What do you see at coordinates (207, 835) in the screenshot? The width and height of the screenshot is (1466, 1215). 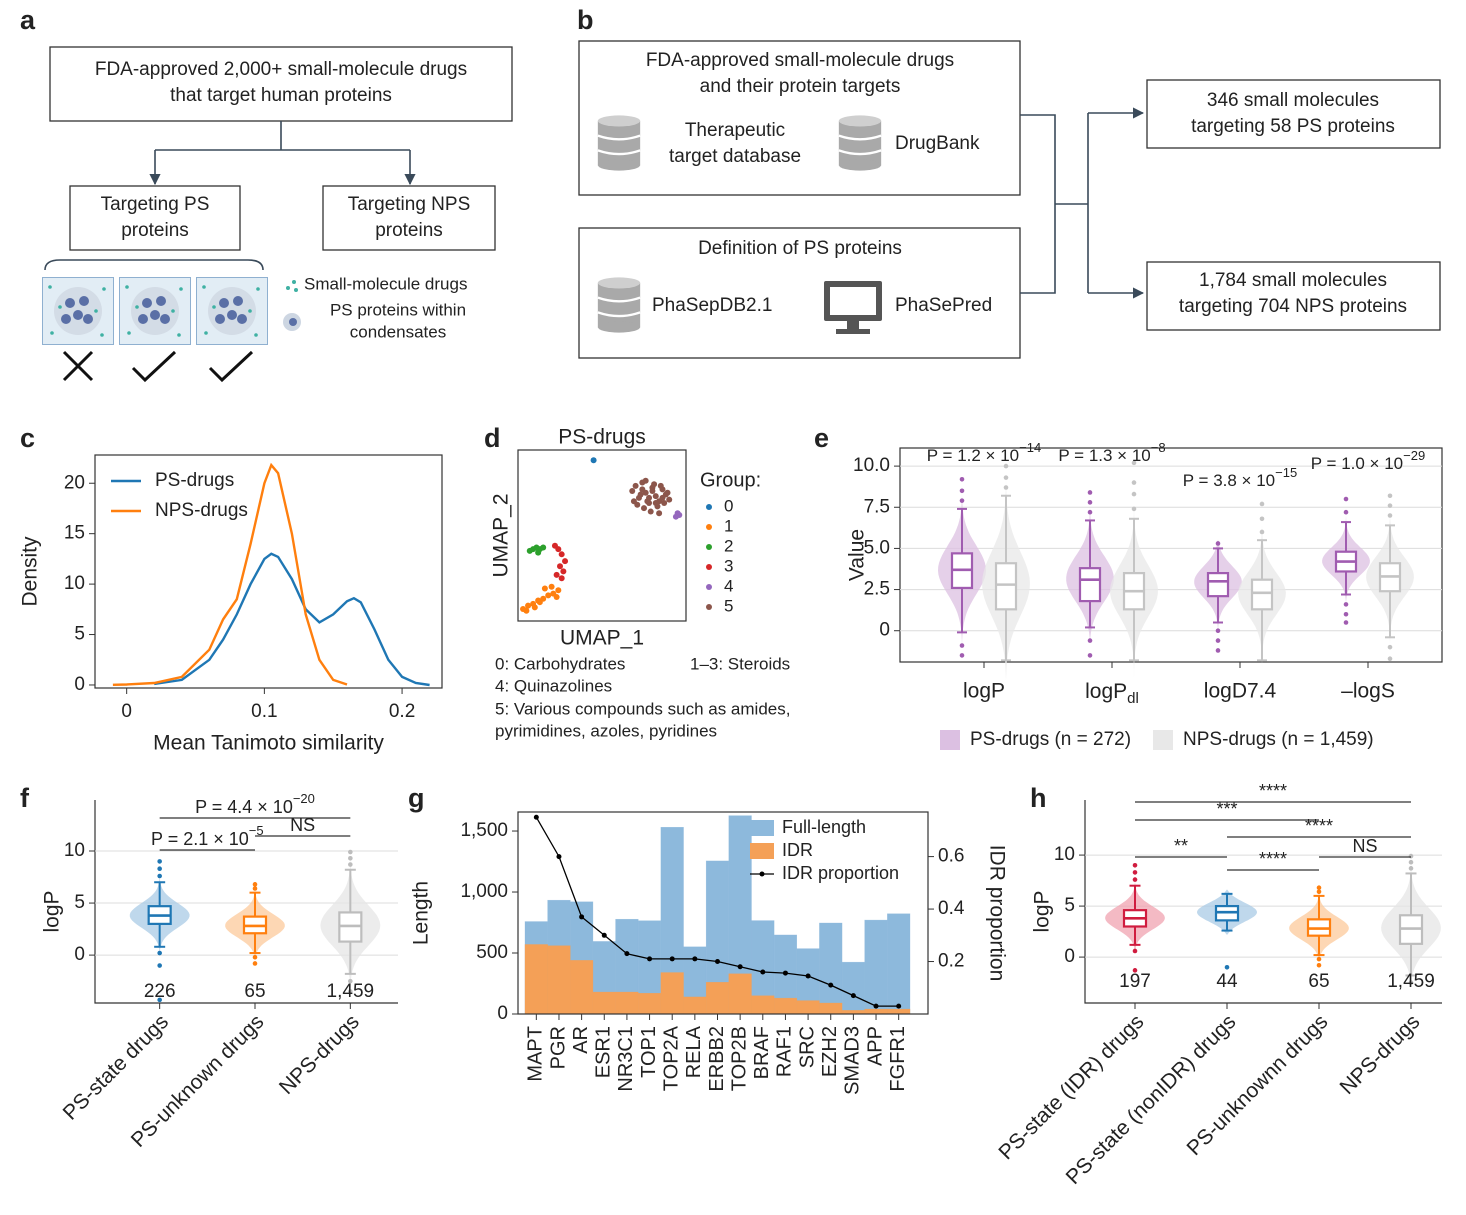 I see `bracket-label: P = 2.1 × 10−5` at bounding box center [207, 835].